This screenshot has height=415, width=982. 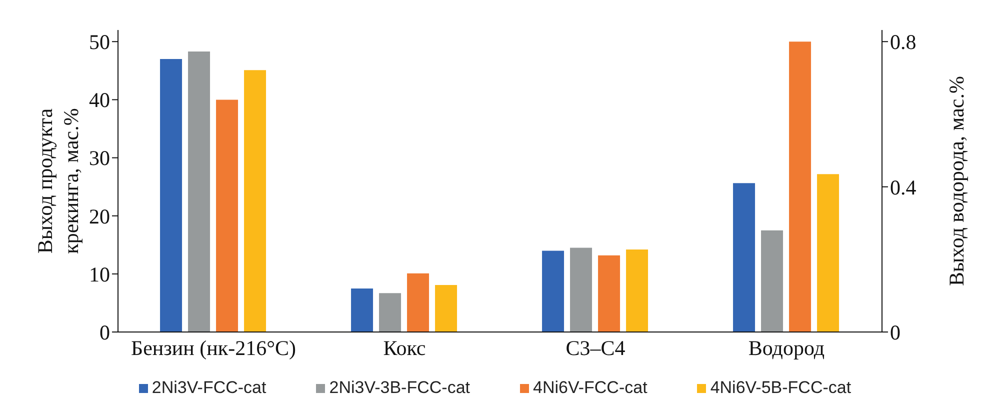 What do you see at coordinates (786, 348) in the screenshot?
I see `x-tick-label: Водород` at bounding box center [786, 348].